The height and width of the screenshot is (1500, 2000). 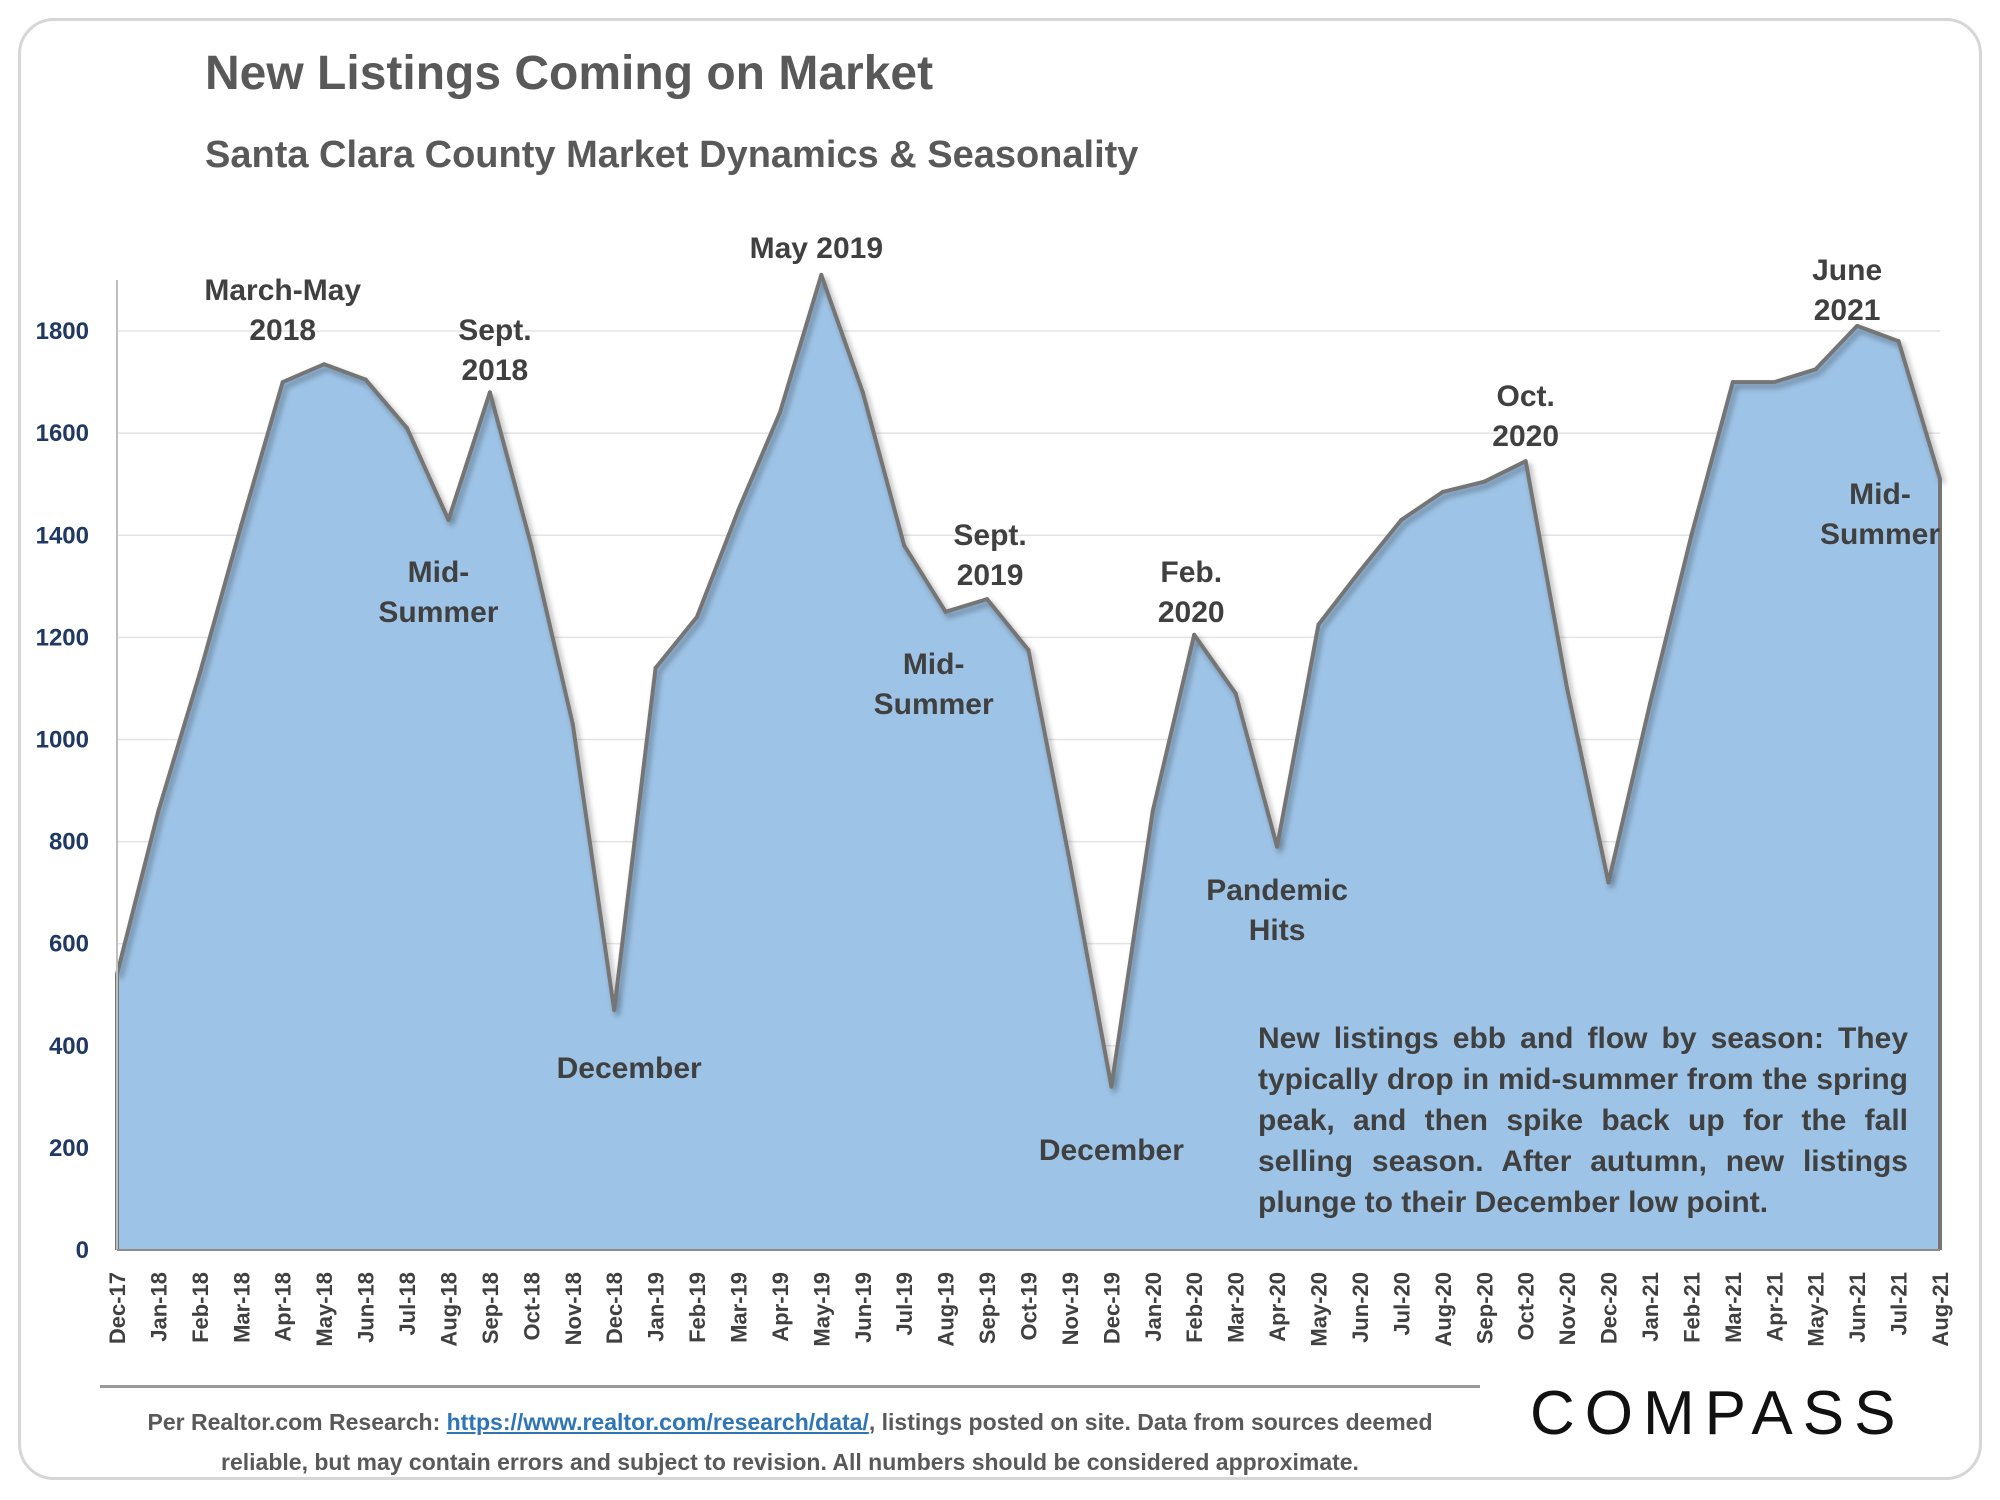 I want to click on x-tick-label: Oct-19, so click(x=1029, y=1306).